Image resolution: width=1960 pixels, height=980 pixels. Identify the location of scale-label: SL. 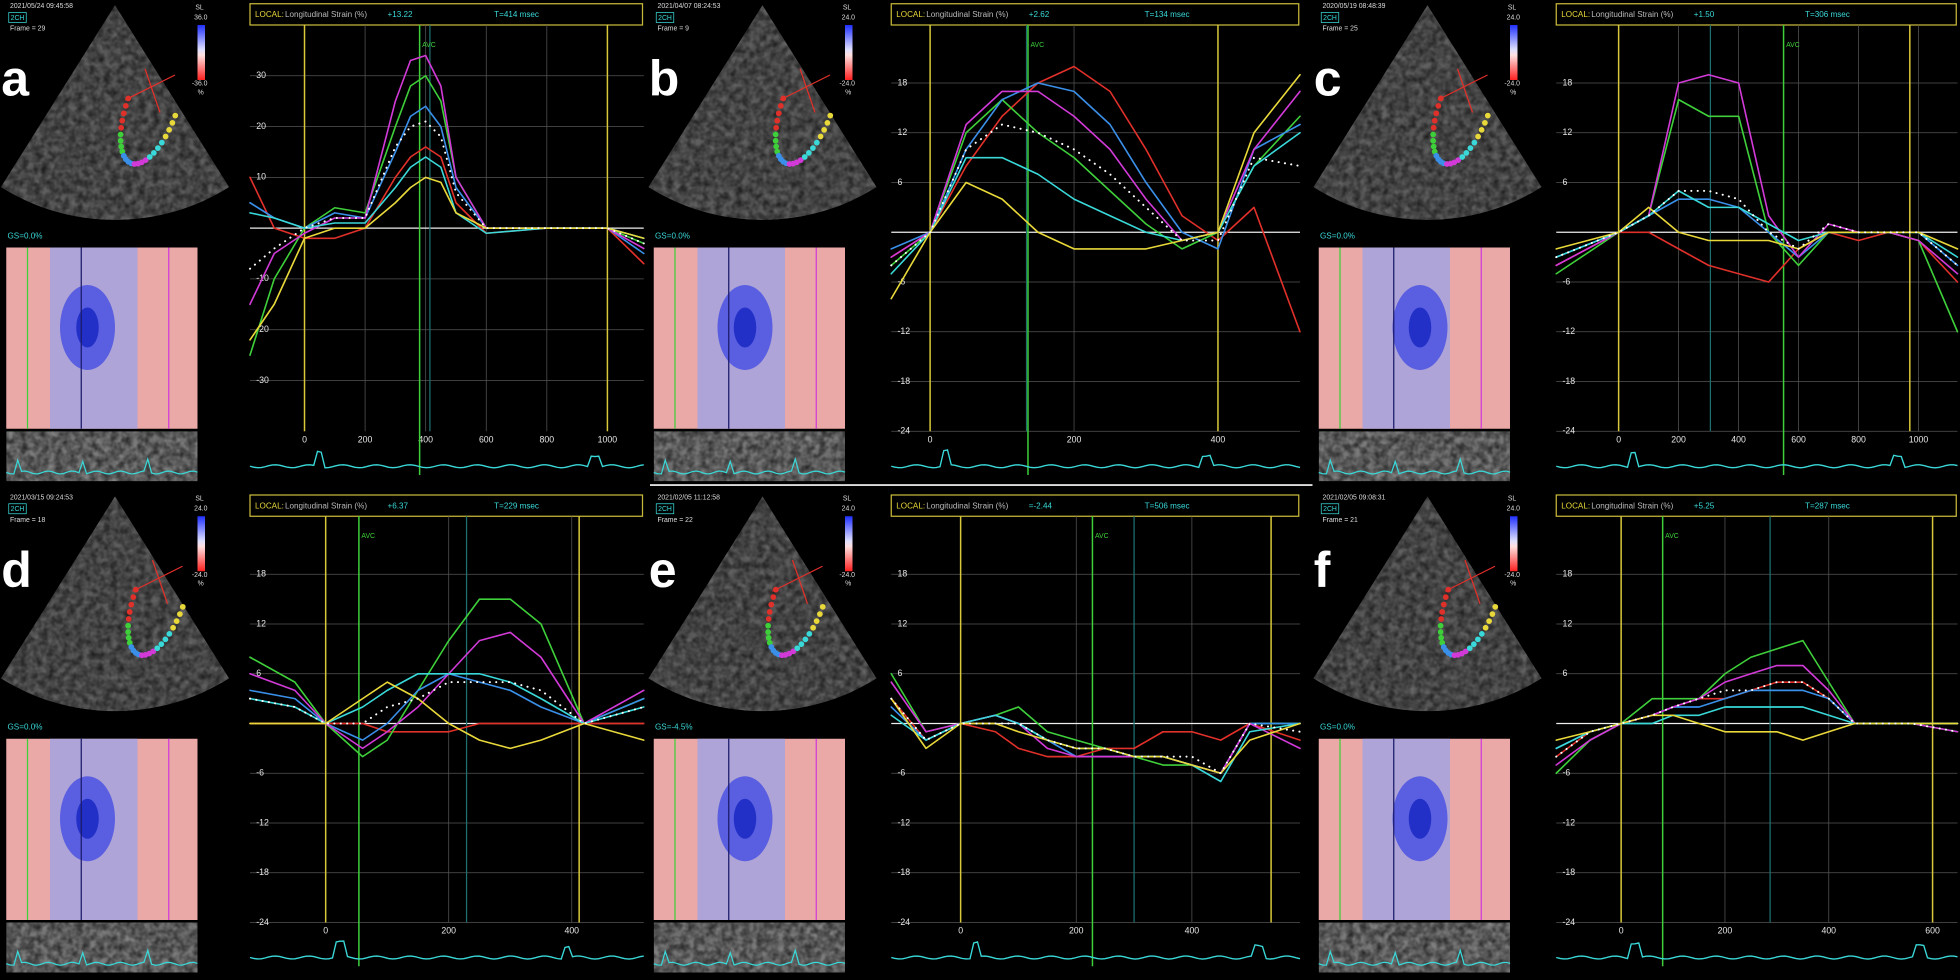
(199, 499).